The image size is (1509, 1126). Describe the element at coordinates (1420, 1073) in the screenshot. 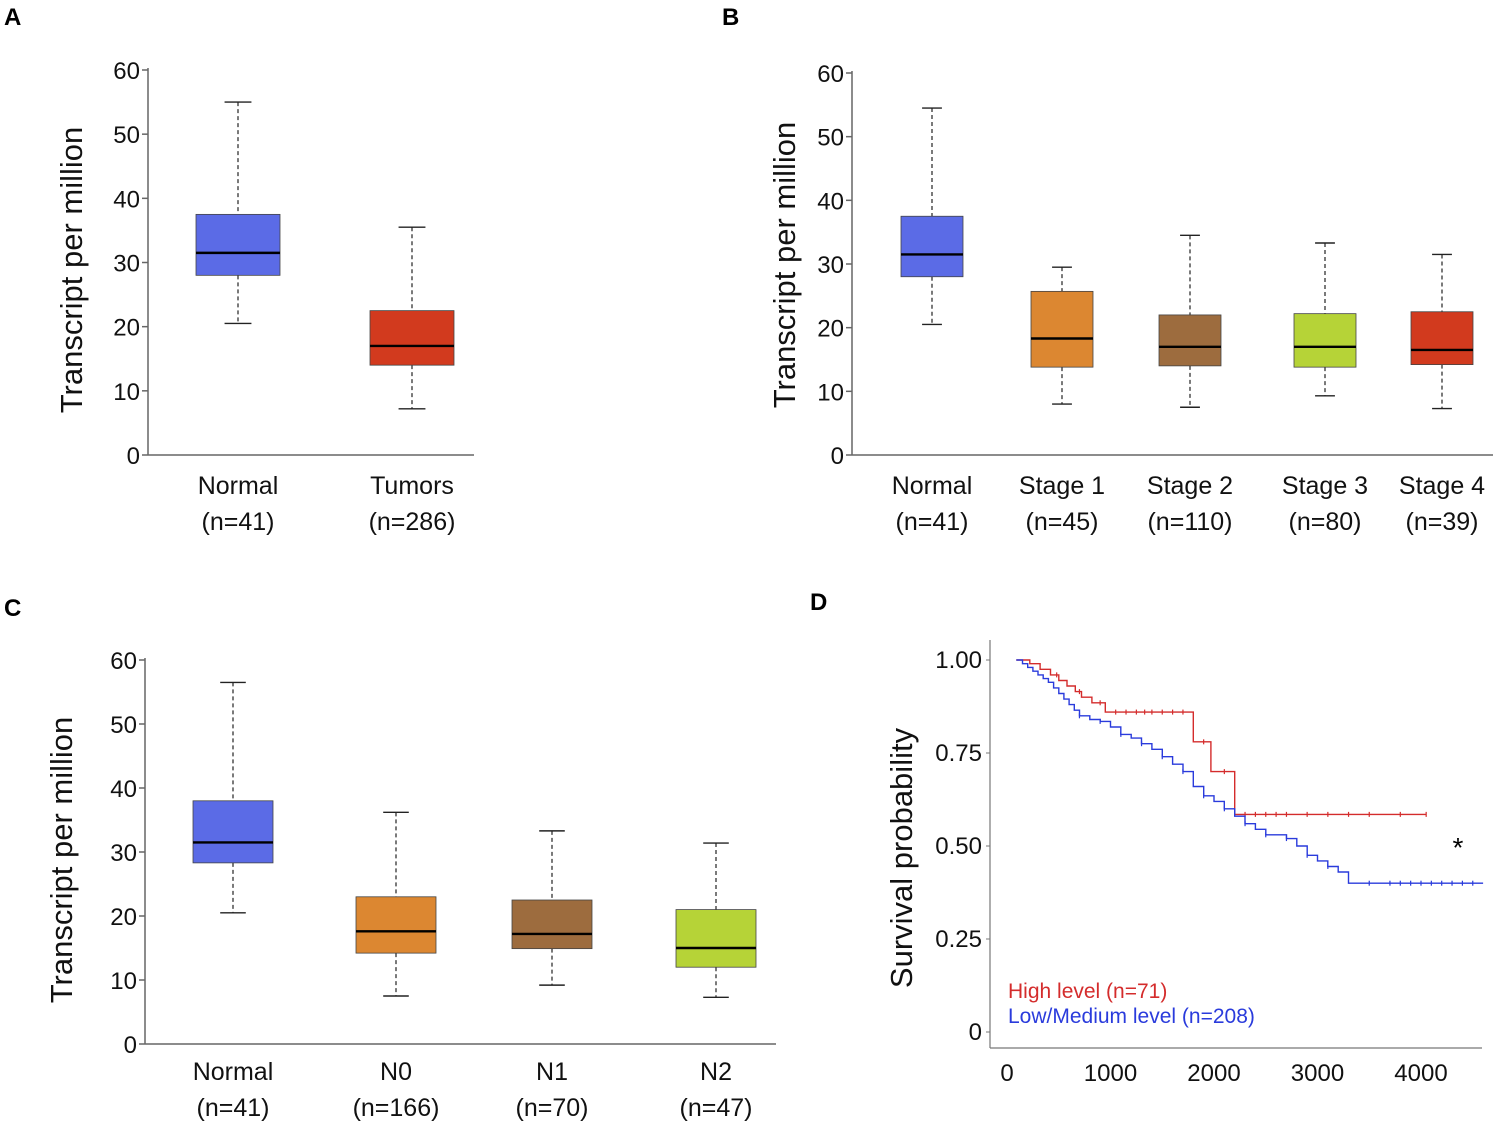

I see `x-tick-label: 4000` at that location.